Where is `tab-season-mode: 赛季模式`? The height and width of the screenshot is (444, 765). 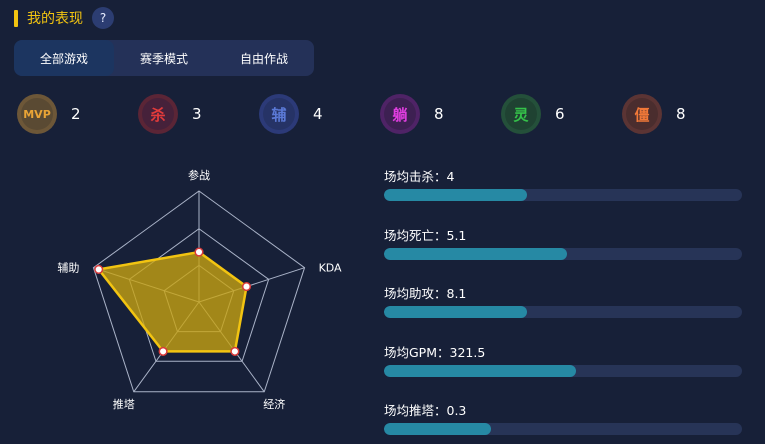 tab-season-mode: 赛季模式 is located at coordinates (163, 58).